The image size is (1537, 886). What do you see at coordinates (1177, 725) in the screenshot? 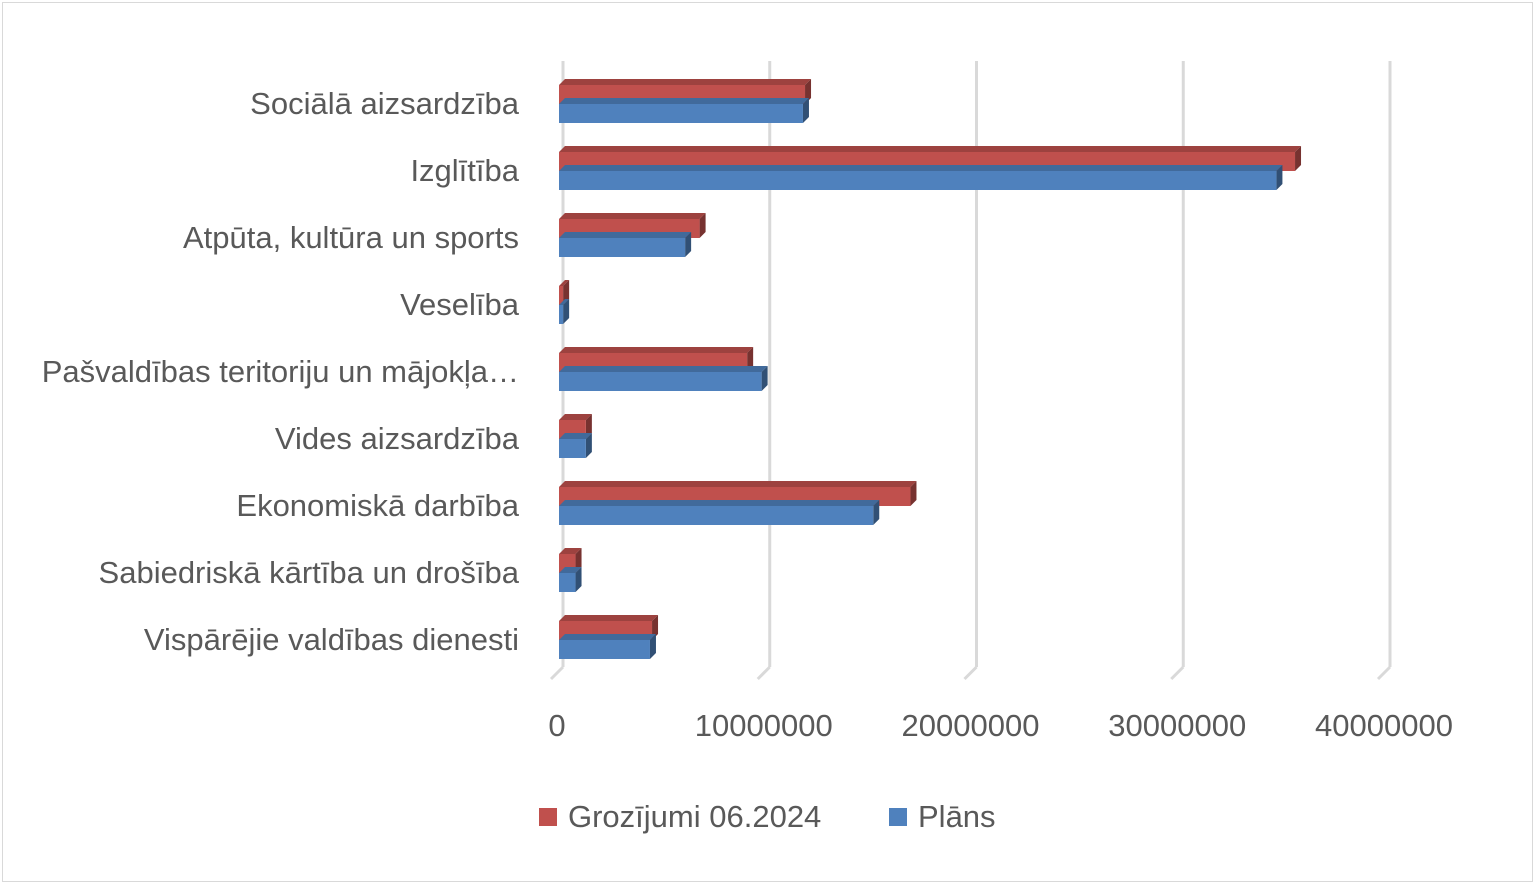
I see `x-tick-label: 30000000` at bounding box center [1177, 725].